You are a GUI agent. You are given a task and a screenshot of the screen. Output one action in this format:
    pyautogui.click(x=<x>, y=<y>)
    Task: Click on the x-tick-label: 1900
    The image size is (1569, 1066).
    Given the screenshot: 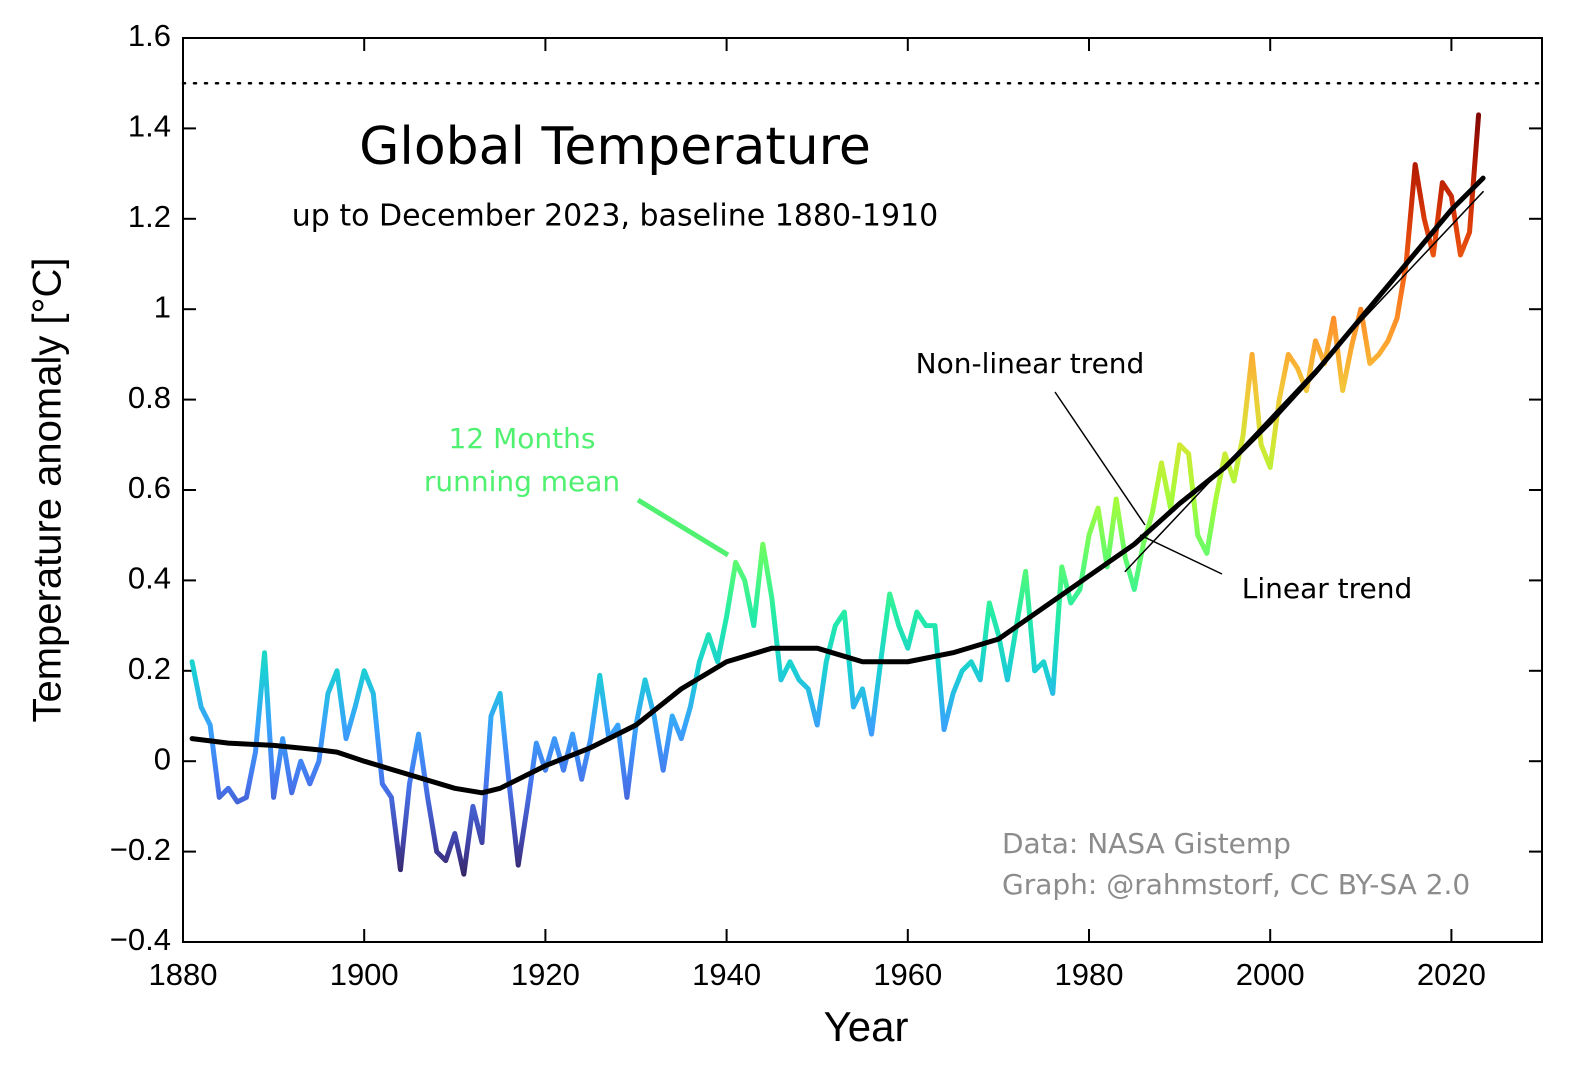 What is the action you would take?
    pyautogui.click(x=364, y=974)
    